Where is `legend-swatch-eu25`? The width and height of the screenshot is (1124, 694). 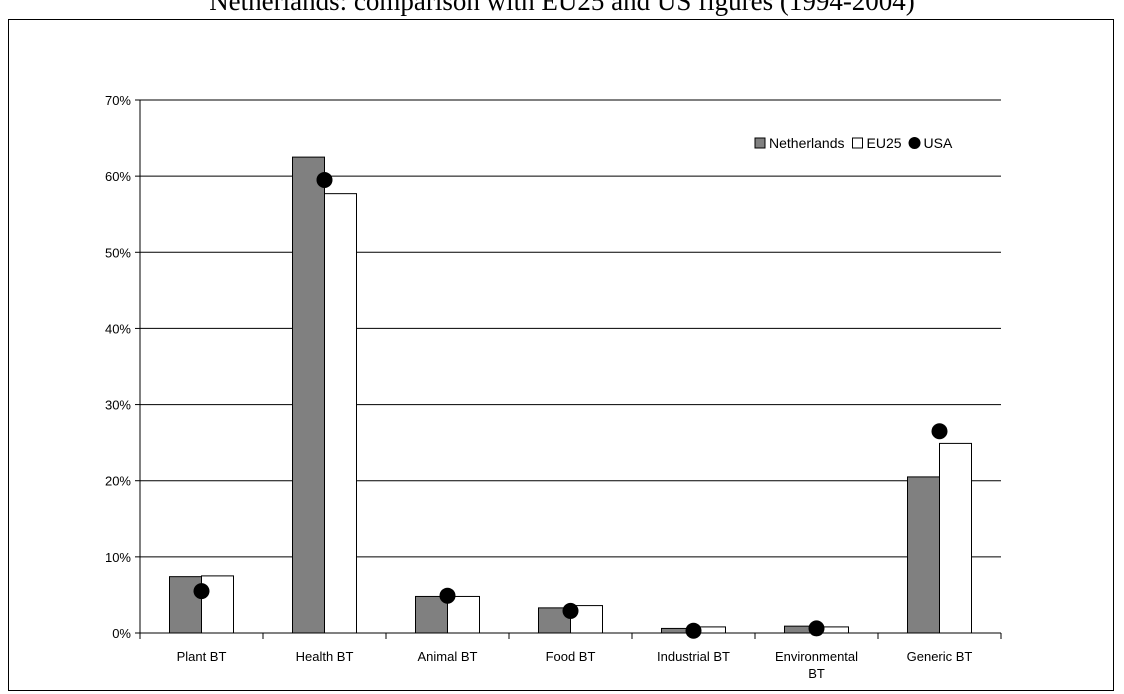
legend-swatch-eu25 is located at coordinates (857, 143).